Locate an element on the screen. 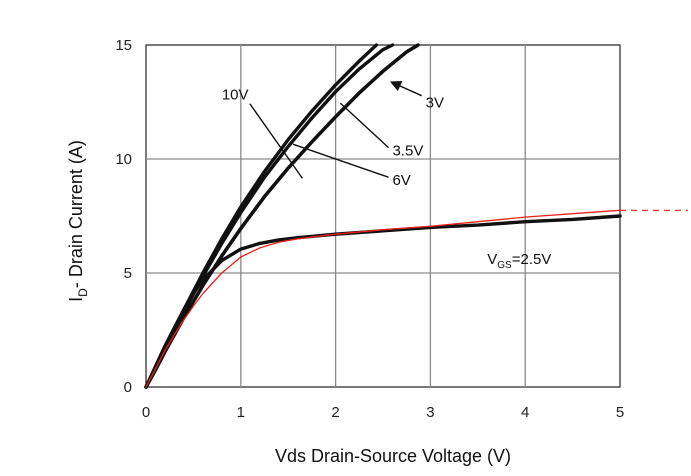 This screenshot has height=476, width=691. annotation-label-6V: 6V is located at coordinates (401, 180).